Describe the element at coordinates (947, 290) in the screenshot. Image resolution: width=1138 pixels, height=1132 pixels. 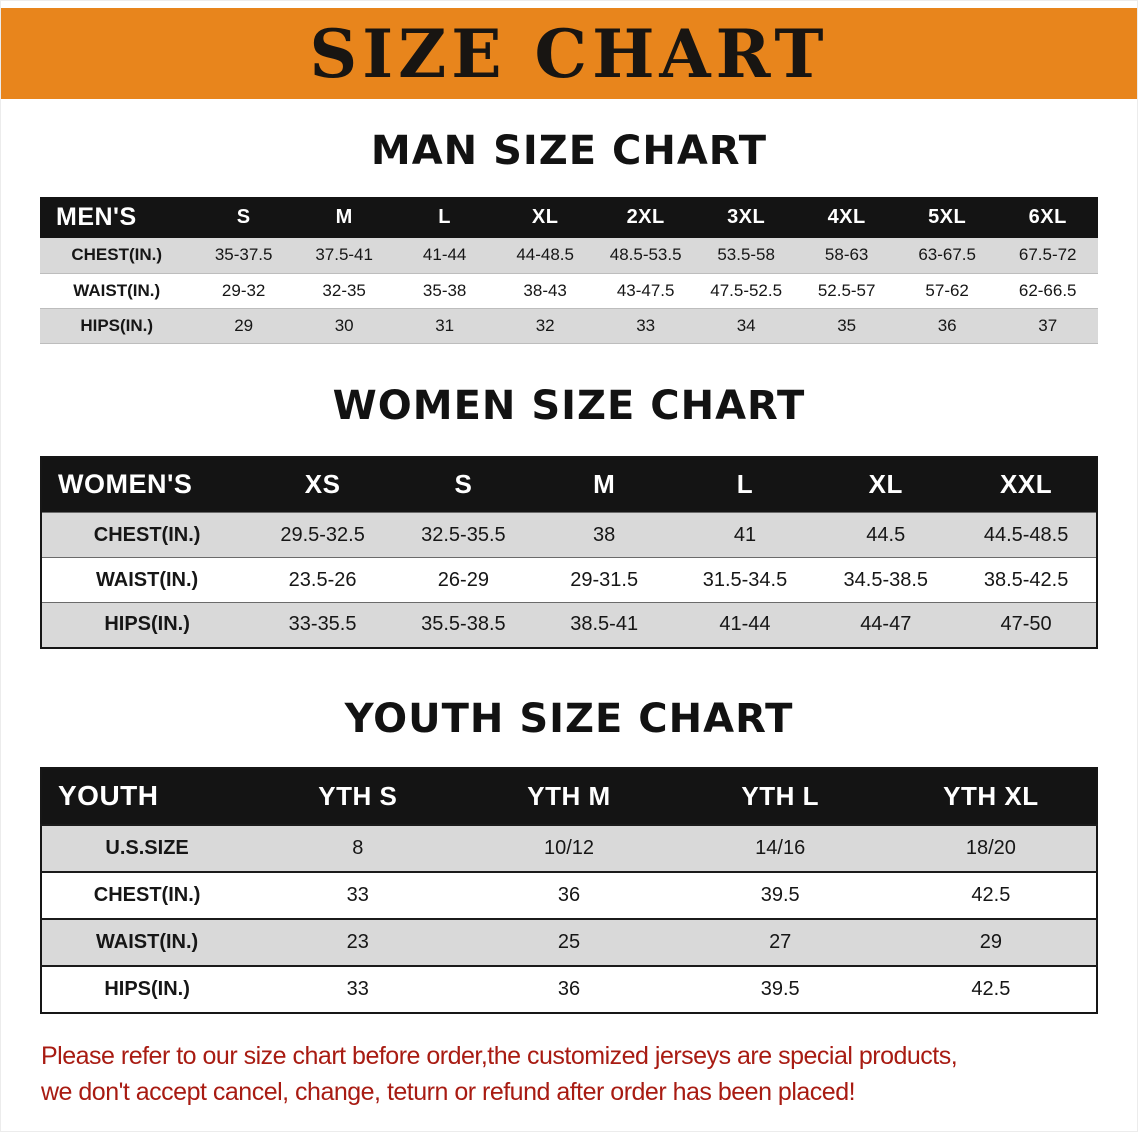
I see `size-value: 57-62` at that location.